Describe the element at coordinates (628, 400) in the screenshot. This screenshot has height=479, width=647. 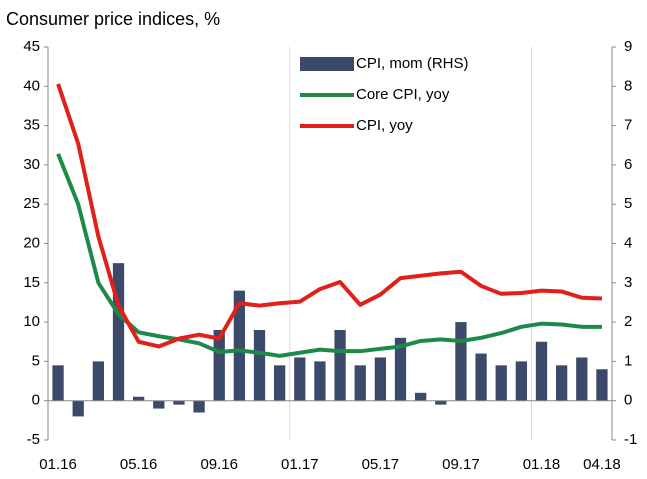
I see `y2-tick-label: 0` at that location.